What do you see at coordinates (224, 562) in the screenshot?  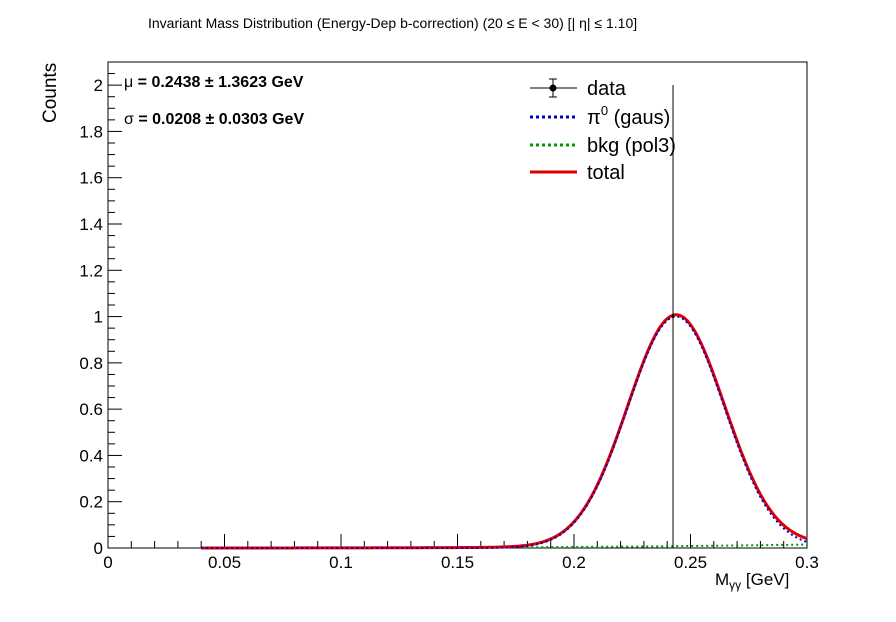 I see `x-tick-label: 0.05` at bounding box center [224, 562].